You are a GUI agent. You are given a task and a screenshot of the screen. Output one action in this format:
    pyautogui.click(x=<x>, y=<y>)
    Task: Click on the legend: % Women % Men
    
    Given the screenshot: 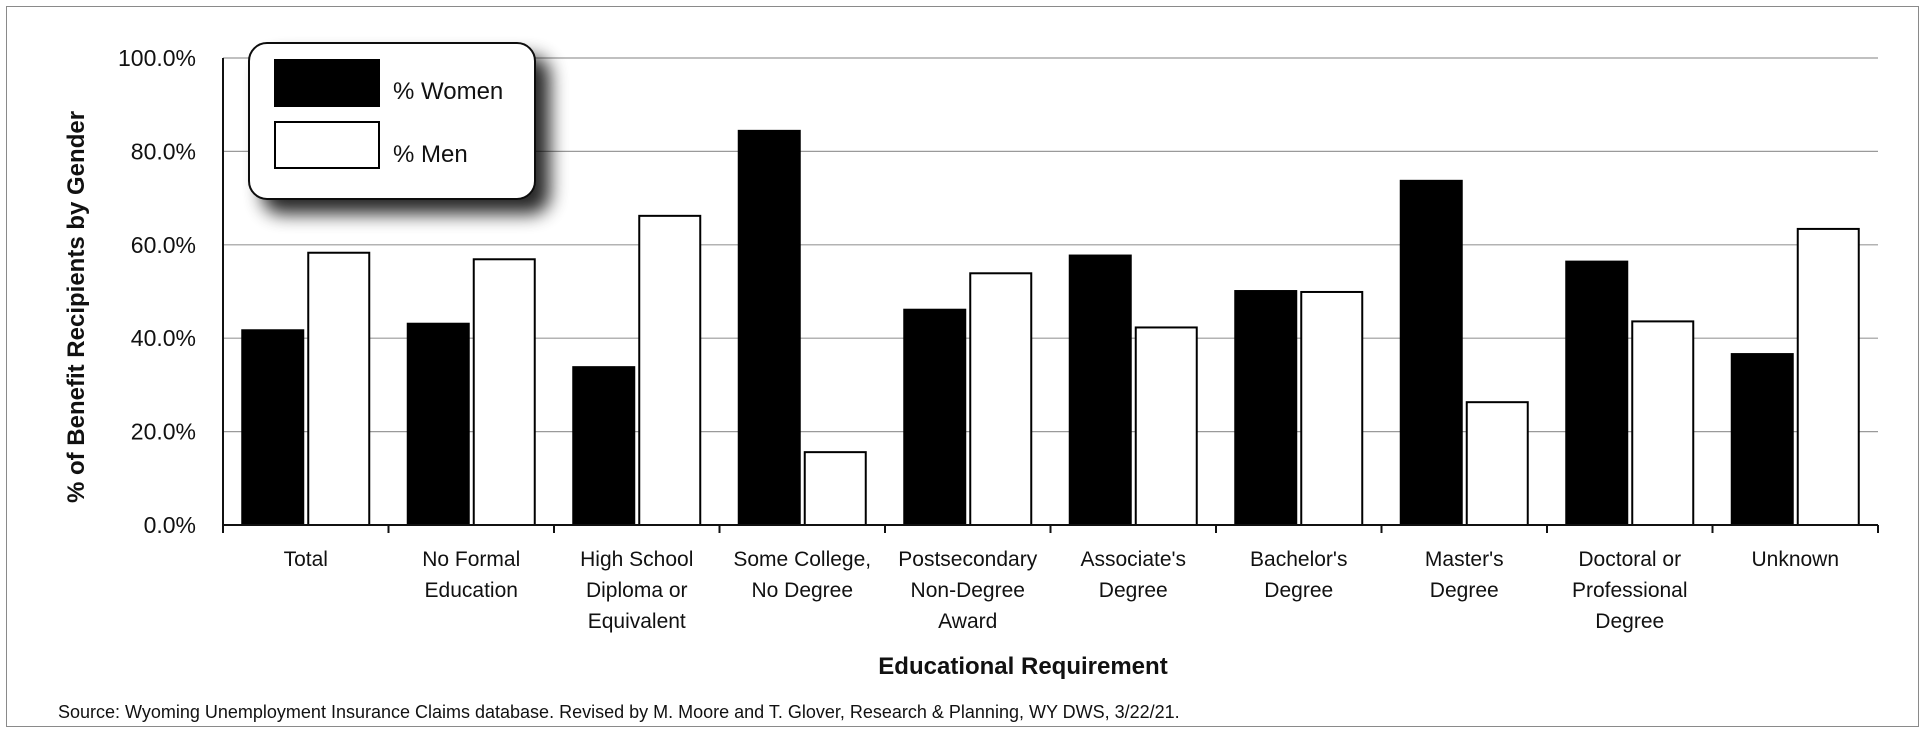 What is the action you would take?
    pyautogui.click(x=392, y=121)
    